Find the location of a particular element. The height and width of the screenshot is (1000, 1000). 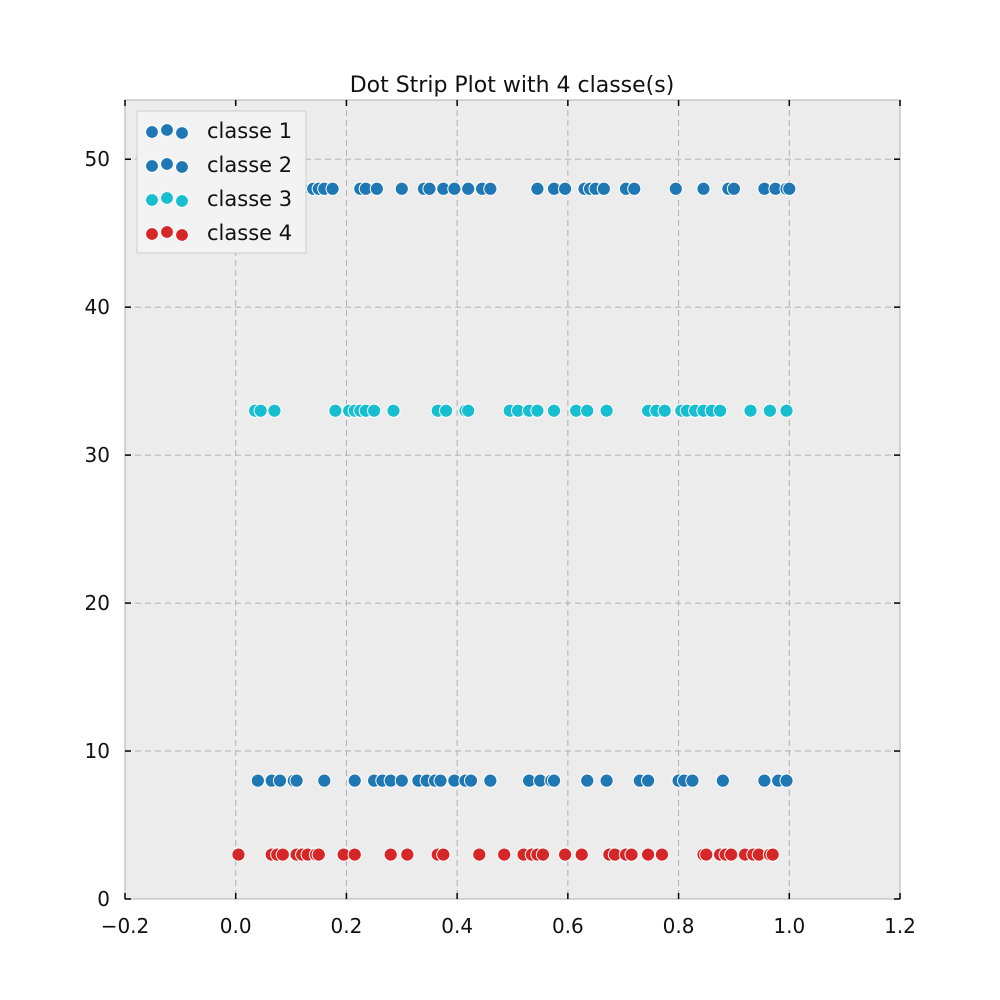

x-tick-label: 0.0 is located at coordinates (236, 926).